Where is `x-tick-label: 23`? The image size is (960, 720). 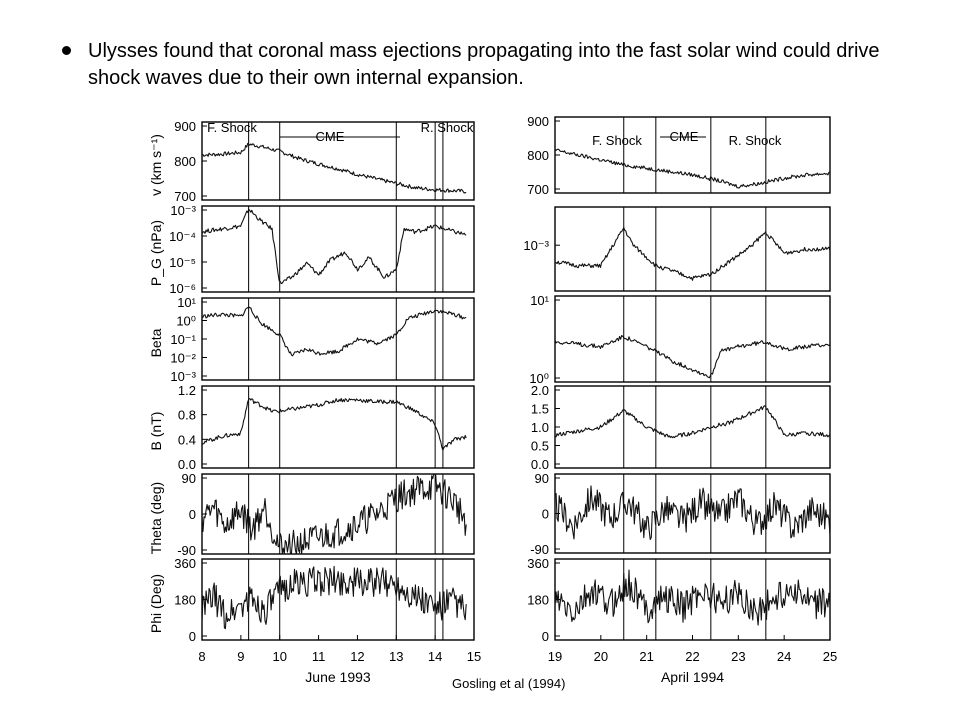
x-tick-label: 23 is located at coordinates (738, 656).